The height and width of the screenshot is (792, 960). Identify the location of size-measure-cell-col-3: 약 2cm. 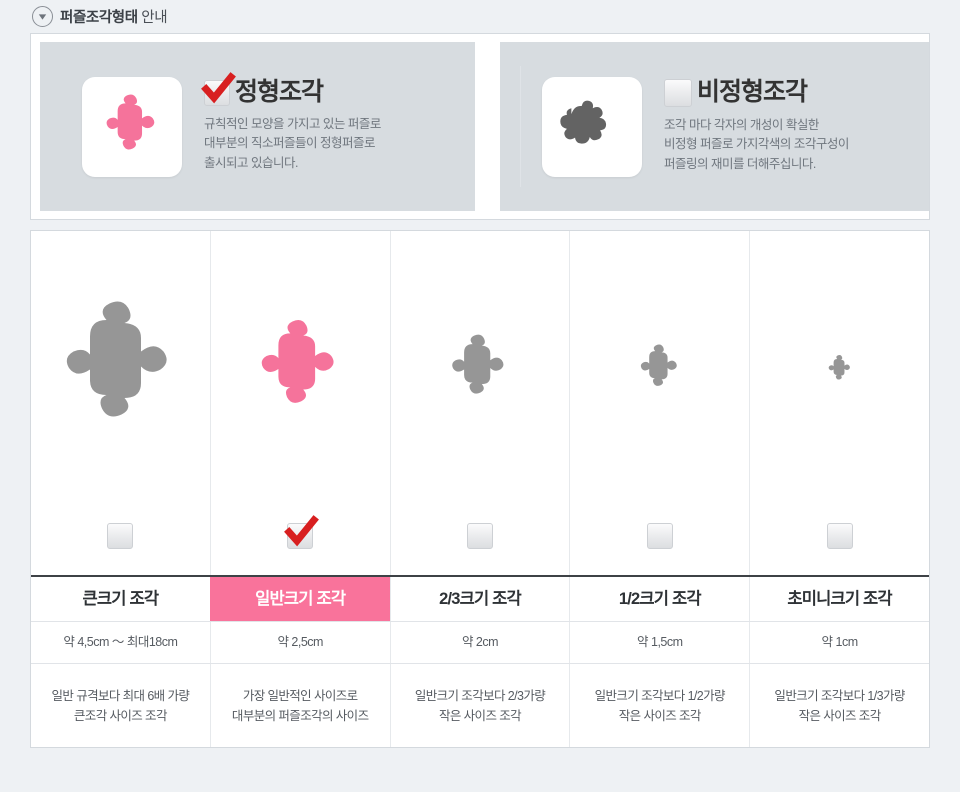
(479, 642).